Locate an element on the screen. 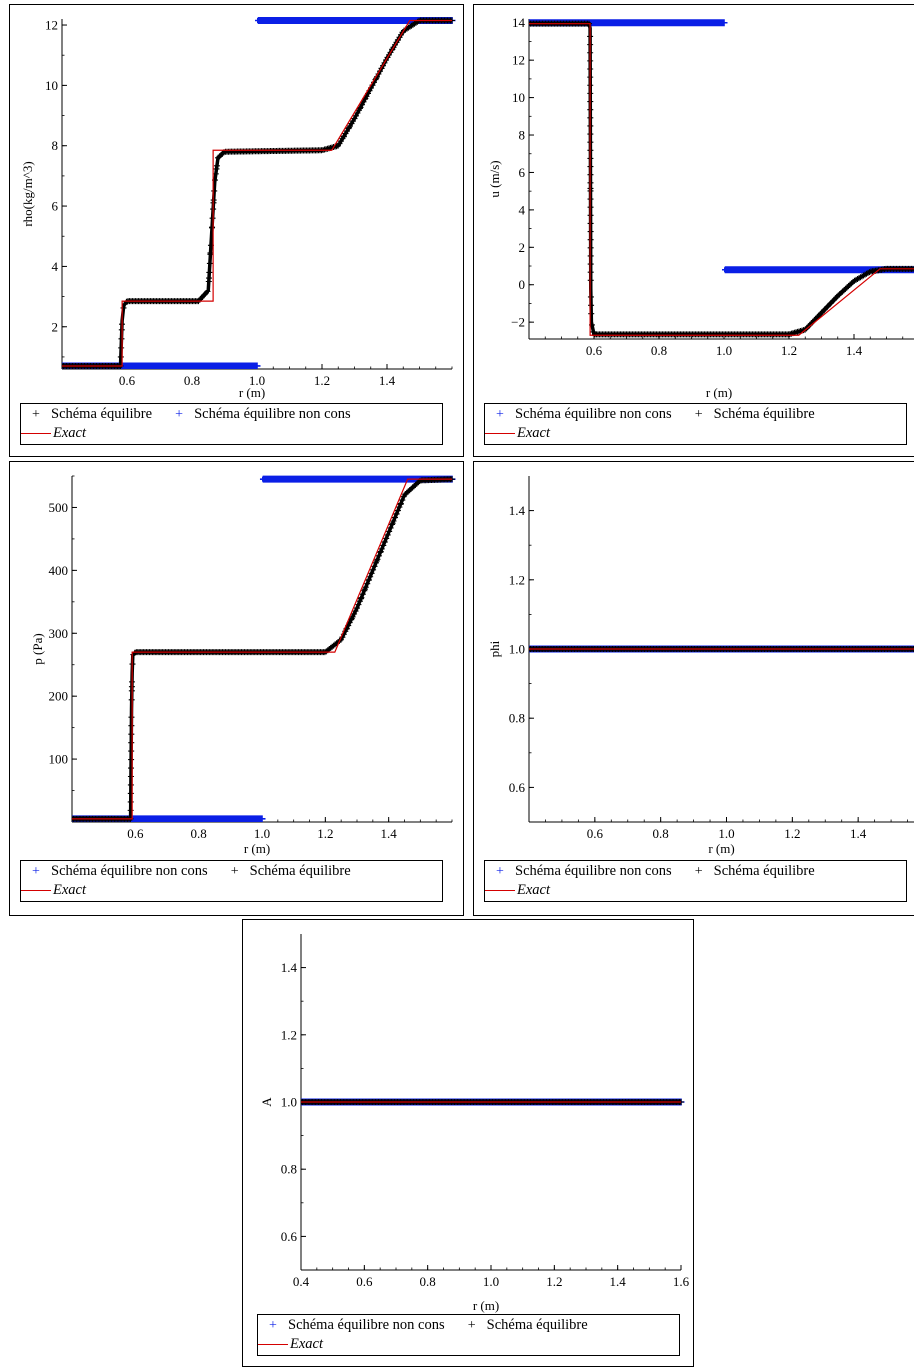  series-non_cons-rho is located at coordinates (259, 193).